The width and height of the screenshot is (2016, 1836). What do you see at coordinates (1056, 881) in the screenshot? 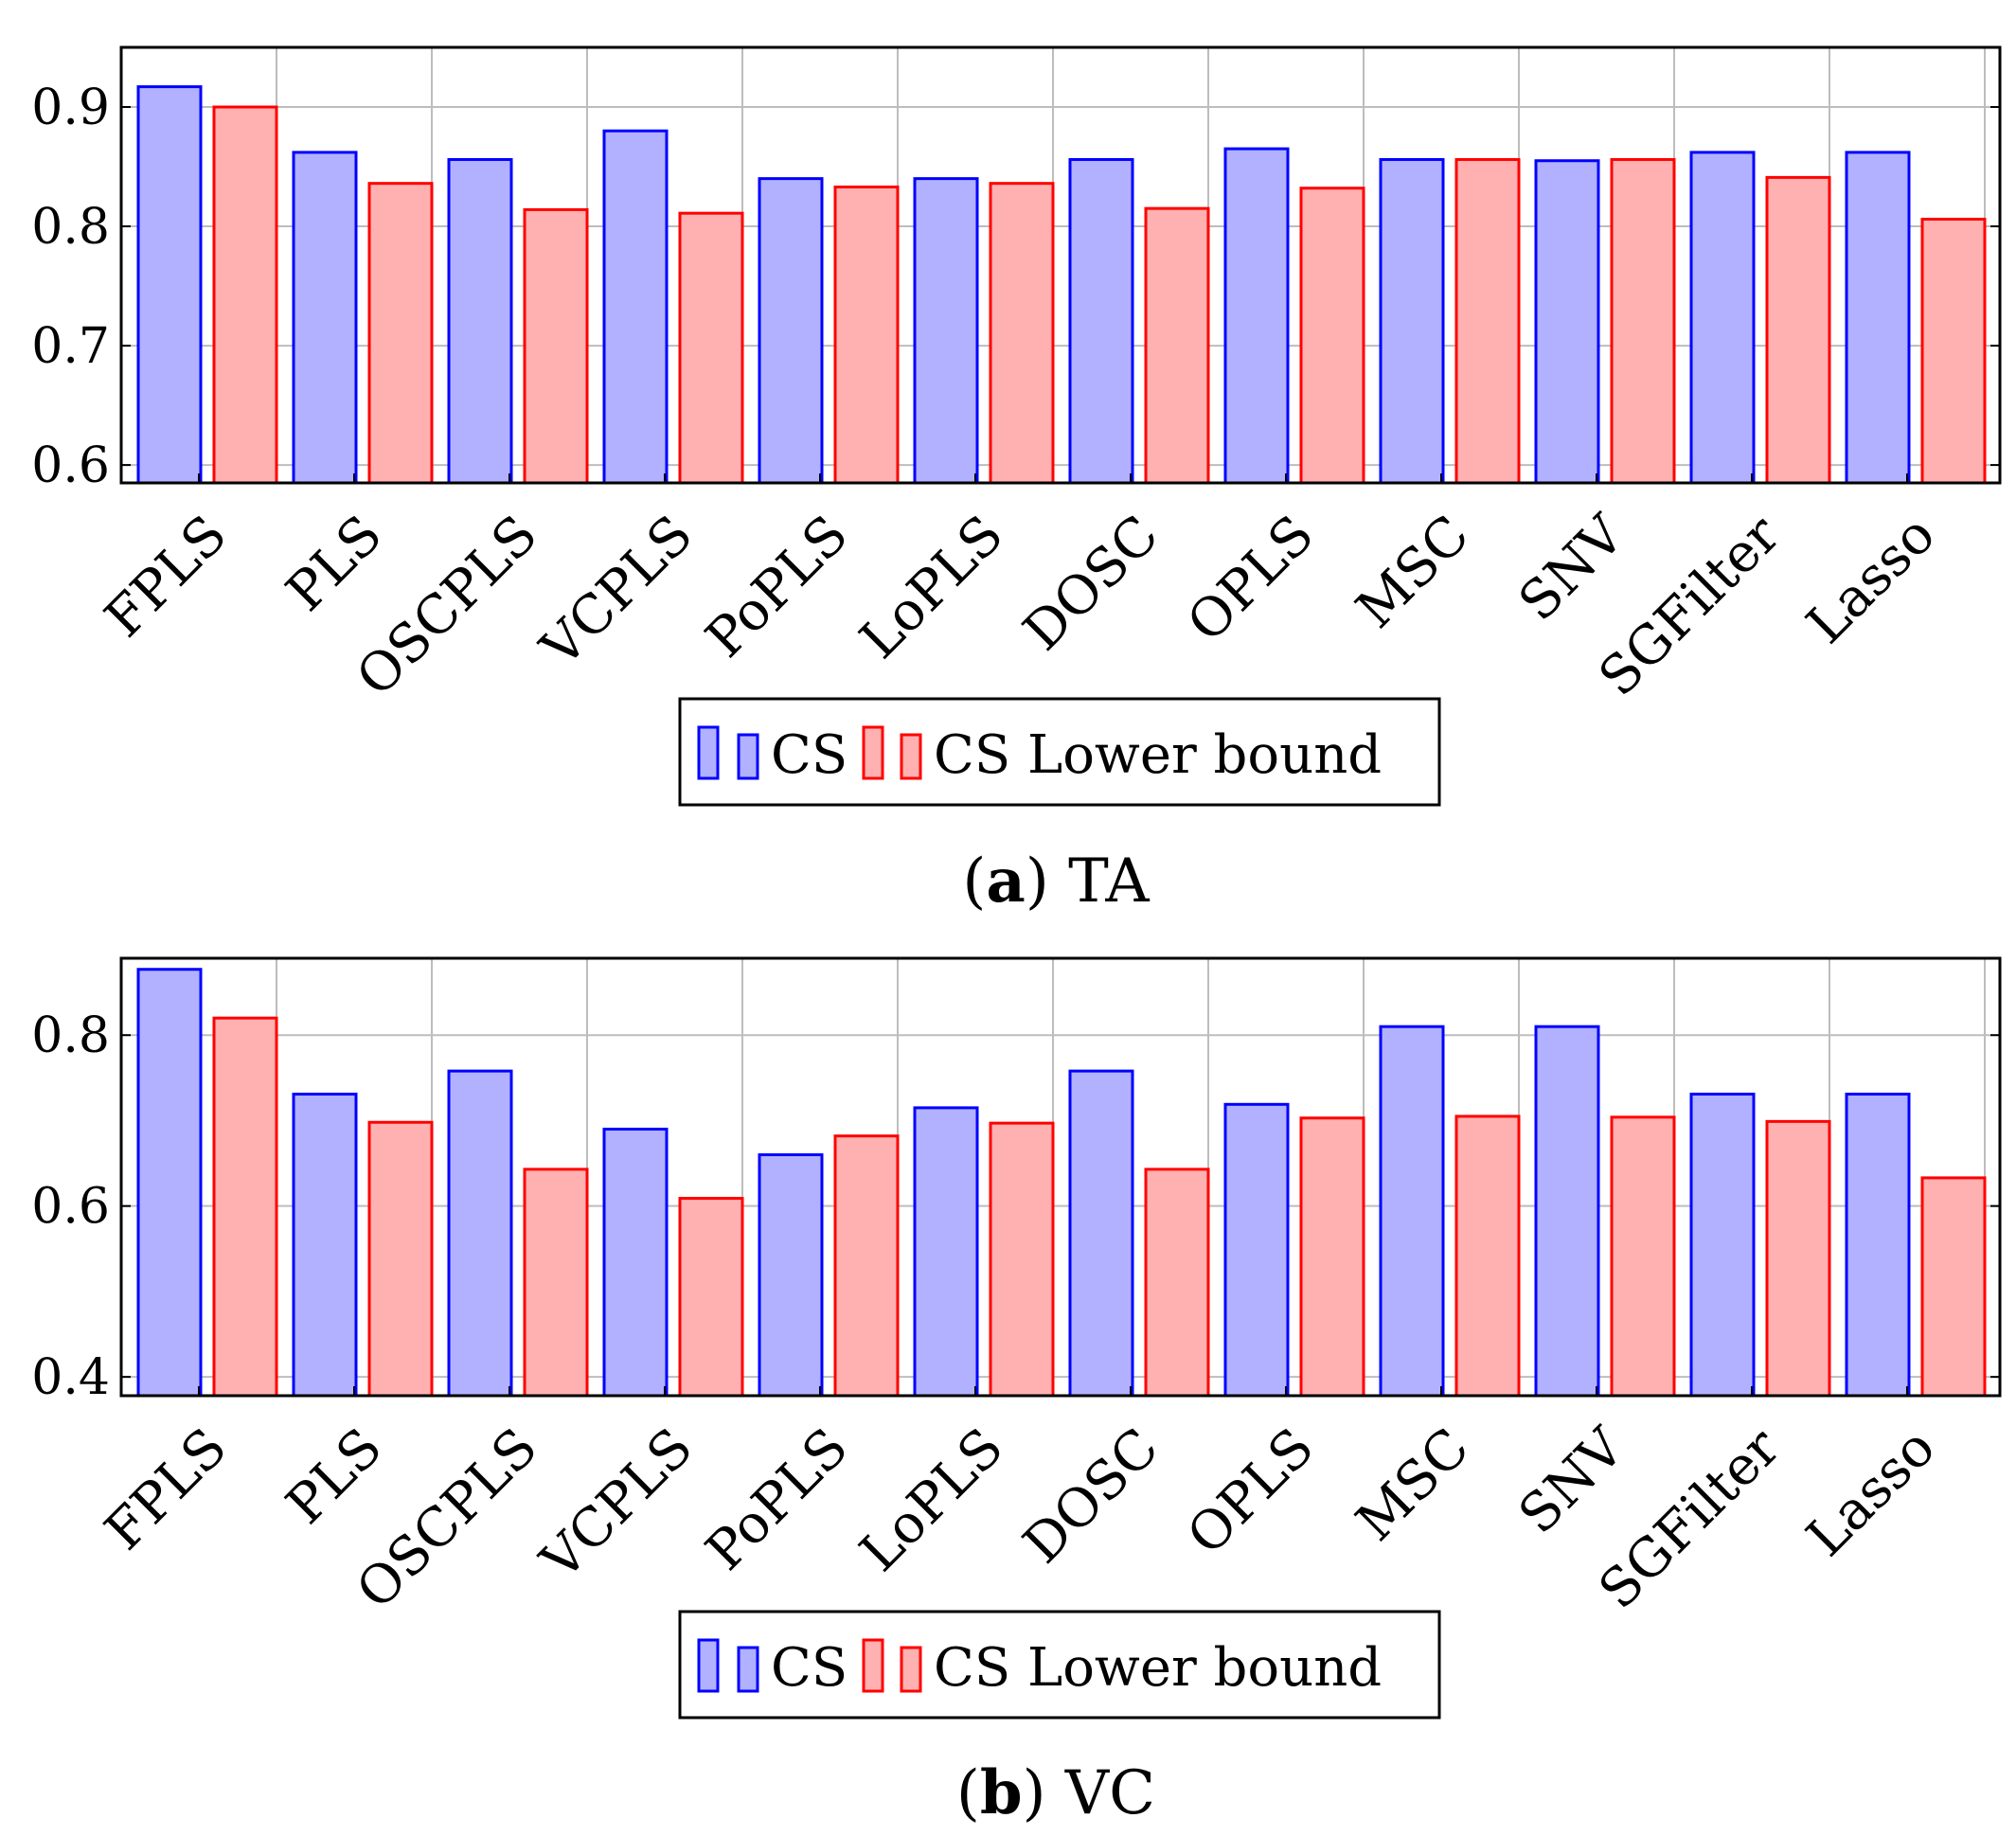
I see `panel-caption: (a) TA` at bounding box center [1056, 881].